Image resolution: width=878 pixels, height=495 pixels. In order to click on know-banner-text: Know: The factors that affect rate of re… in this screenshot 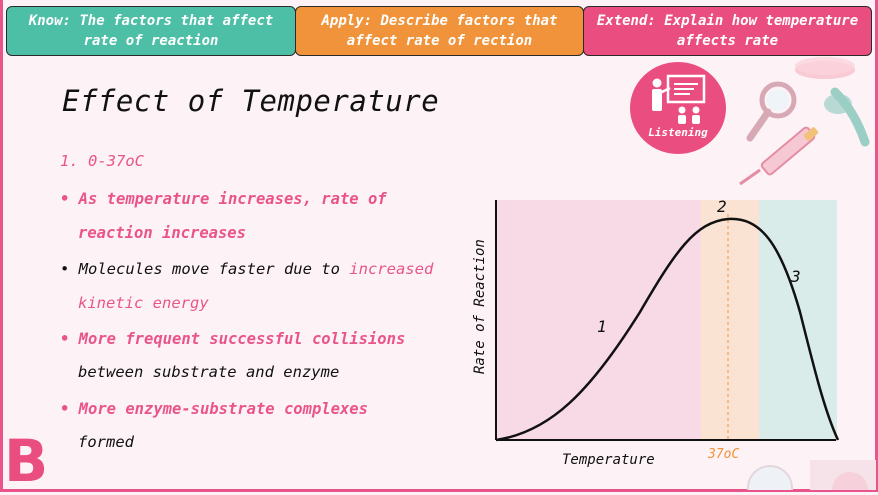, I will do `click(151, 31)`.